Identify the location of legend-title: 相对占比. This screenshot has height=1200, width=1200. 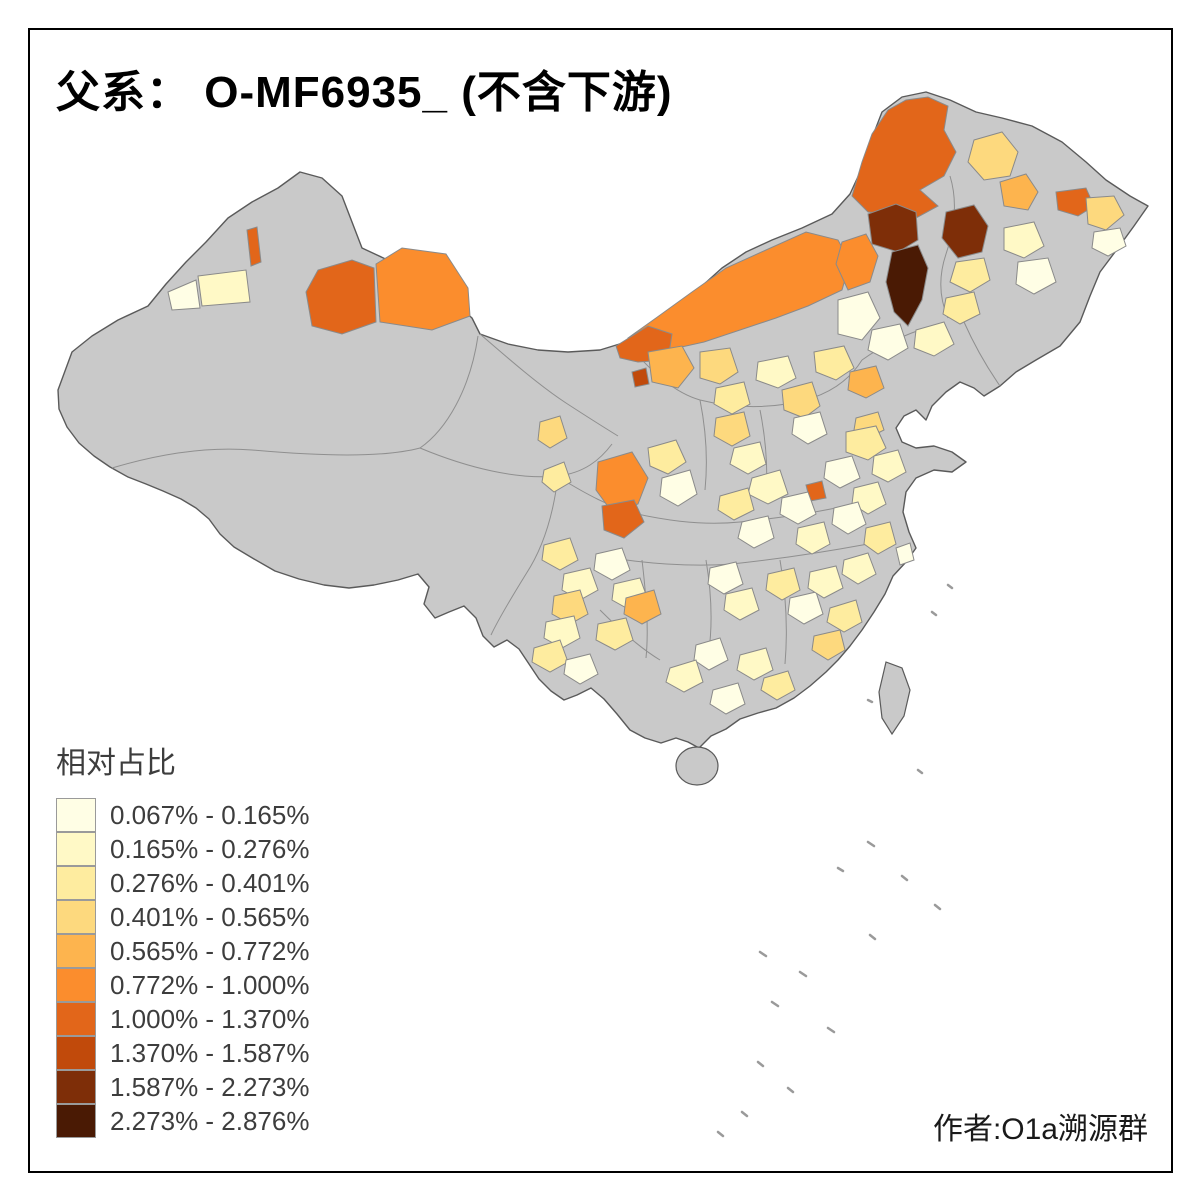
(116, 763).